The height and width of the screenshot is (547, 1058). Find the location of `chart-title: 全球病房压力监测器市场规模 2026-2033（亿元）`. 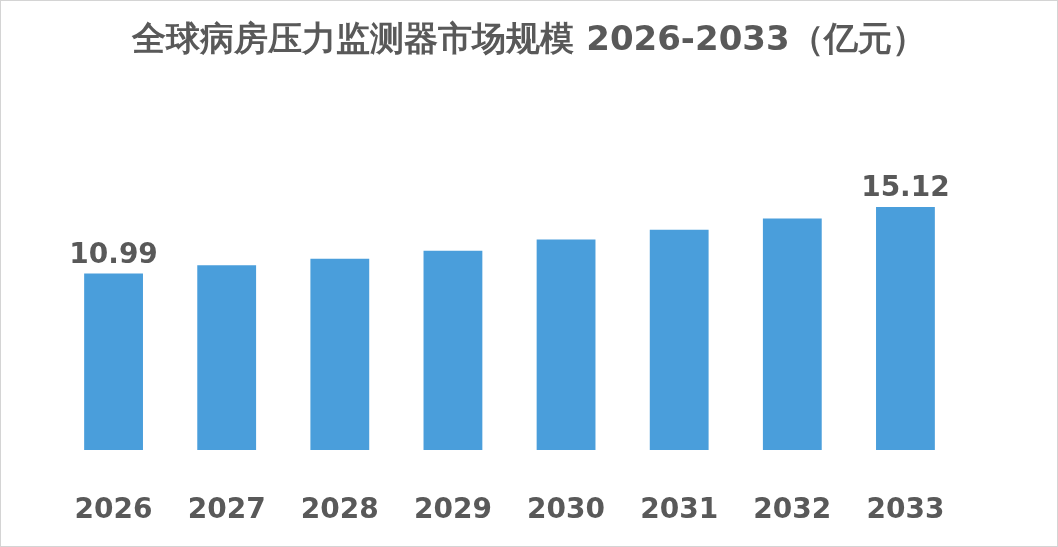

chart-title: 全球病房压力监测器市场规模 2026-2033（亿元） is located at coordinates (529, 38).